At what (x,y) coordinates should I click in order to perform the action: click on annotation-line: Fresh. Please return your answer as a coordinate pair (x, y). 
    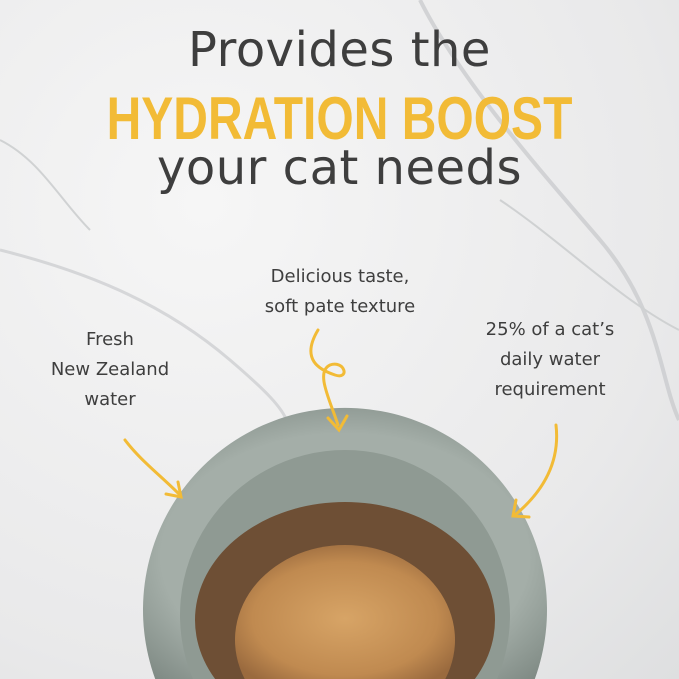
    Looking at the image, I should click on (110, 339).